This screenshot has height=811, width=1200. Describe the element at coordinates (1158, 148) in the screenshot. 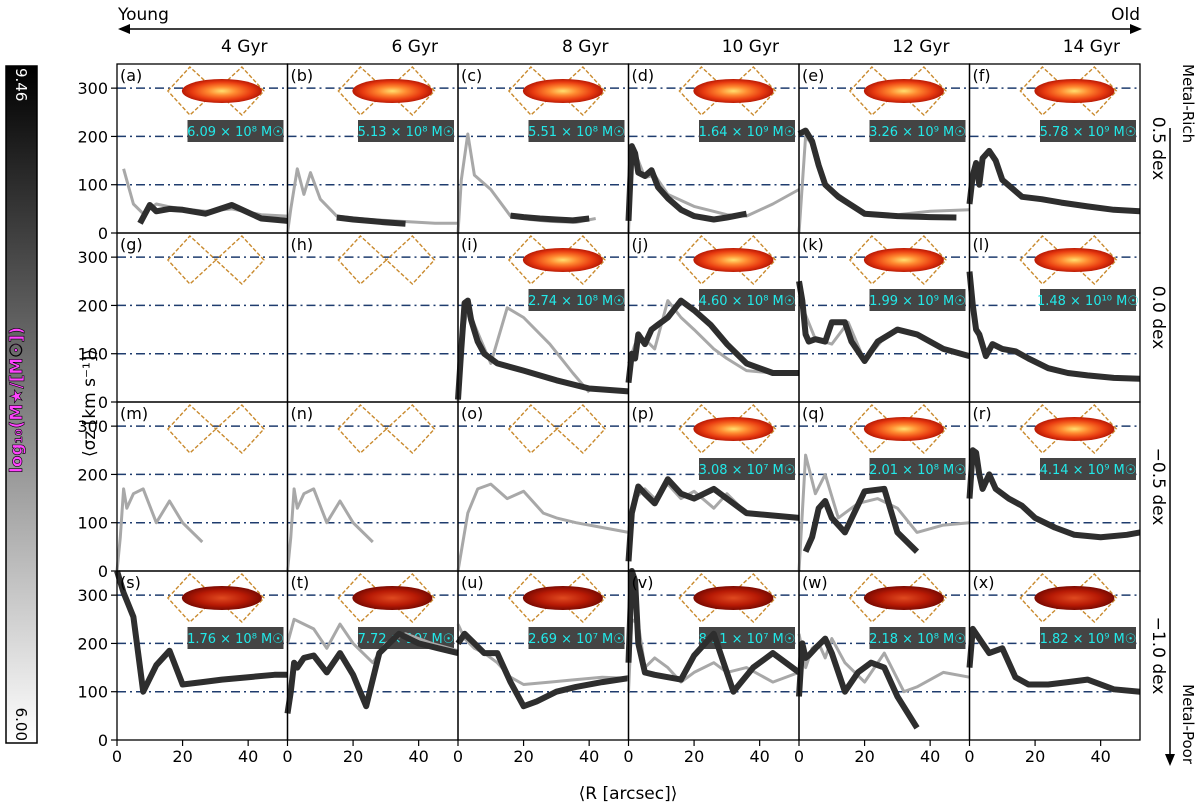

I see `row-label-0: 0.5 dex` at that location.